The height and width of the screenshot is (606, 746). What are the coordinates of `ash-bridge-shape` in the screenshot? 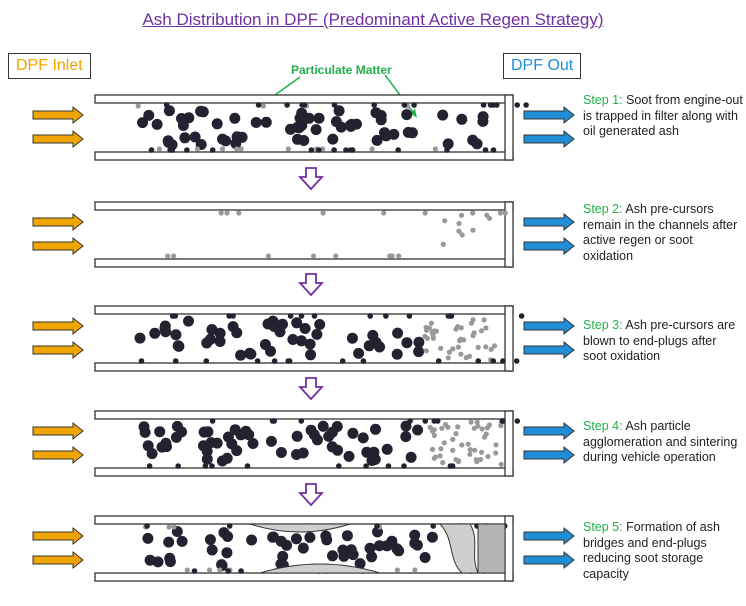 It's located at (458, 548).